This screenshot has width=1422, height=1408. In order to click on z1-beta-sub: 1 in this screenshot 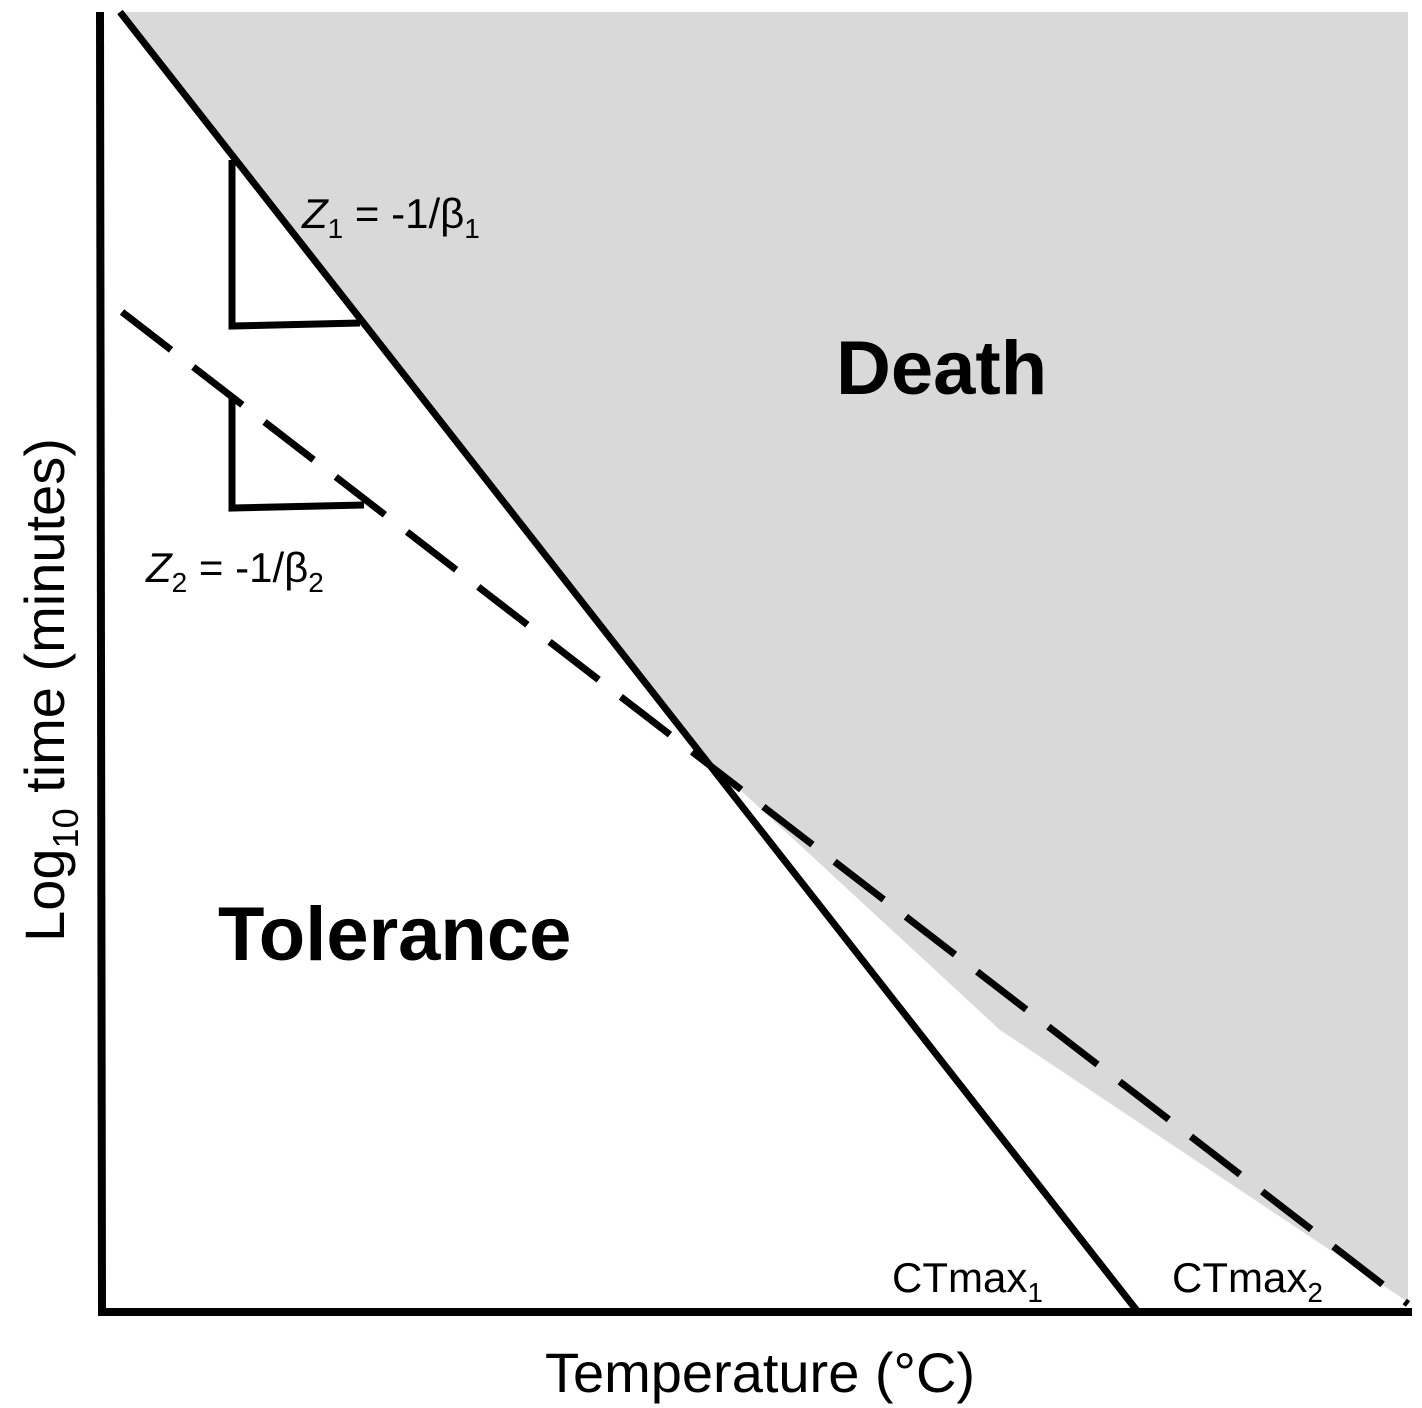, I will do `click(472, 228)`.